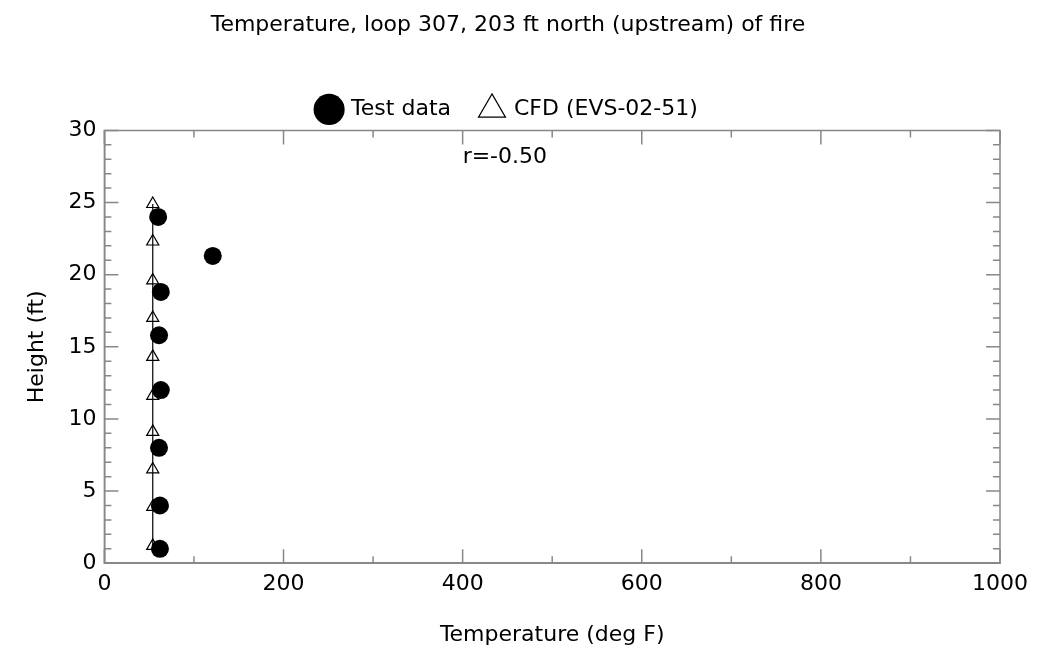 This screenshot has height=669, width=1044. What do you see at coordinates (82, 273) in the screenshot?
I see `y-tick-label: 20` at bounding box center [82, 273].